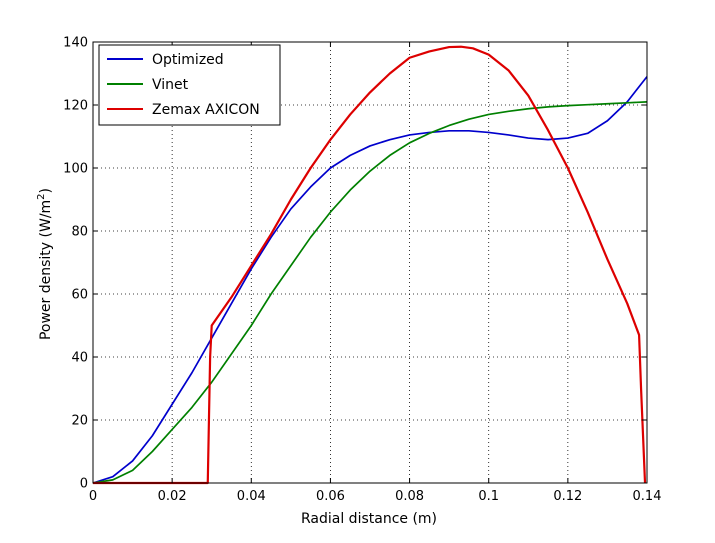 The image size is (715, 543). I want to click on legend: Optimized Vinet Zemax AXICON, so click(189, 85).